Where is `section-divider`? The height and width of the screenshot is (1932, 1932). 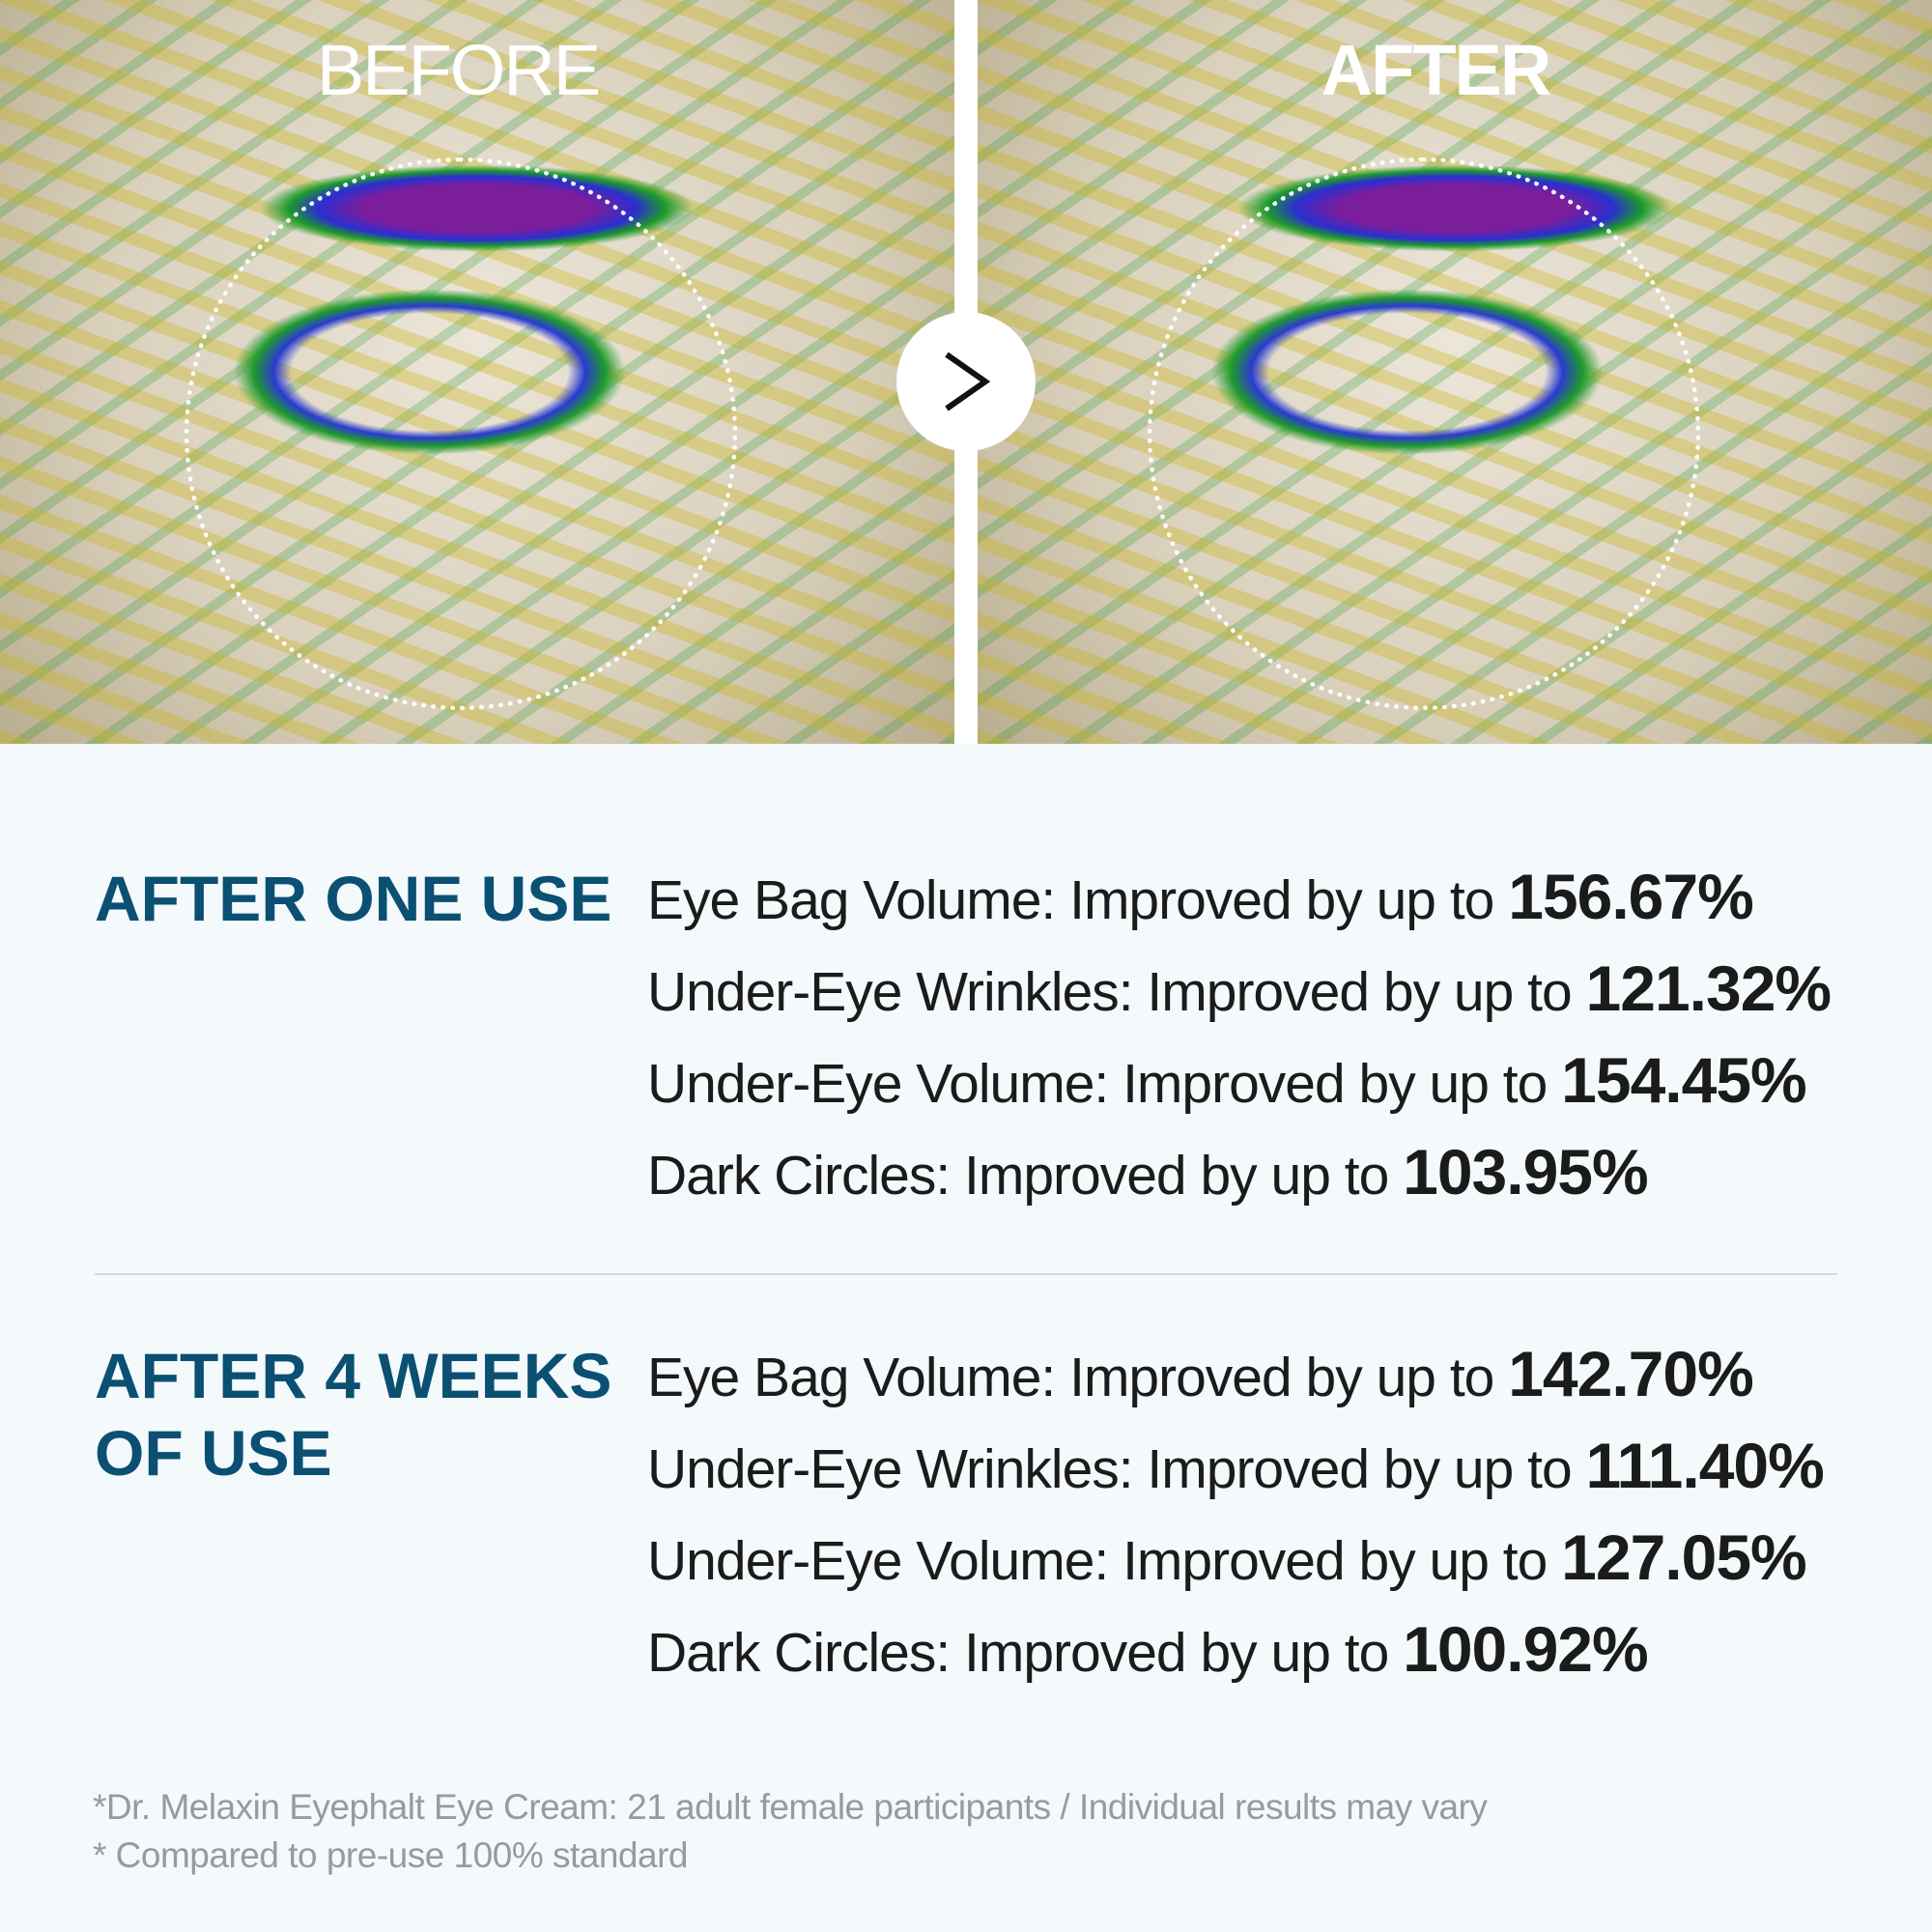
section-divider is located at coordinates (966, 1274).